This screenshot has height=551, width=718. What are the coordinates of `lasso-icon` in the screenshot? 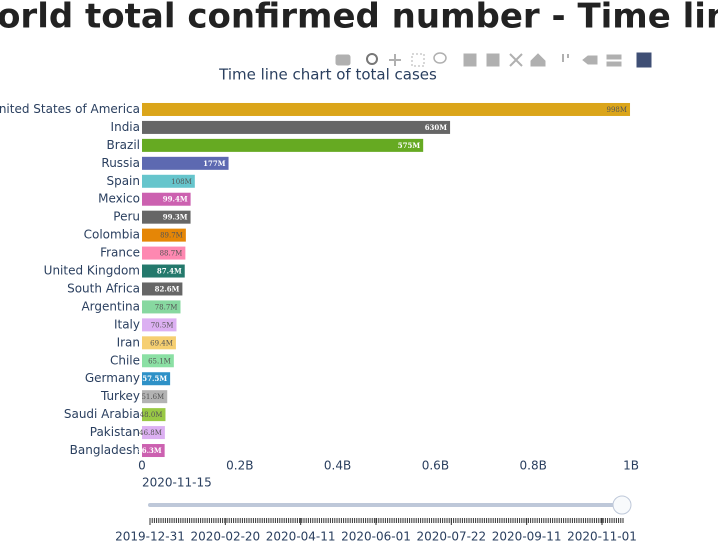 It's located at (440, 58).